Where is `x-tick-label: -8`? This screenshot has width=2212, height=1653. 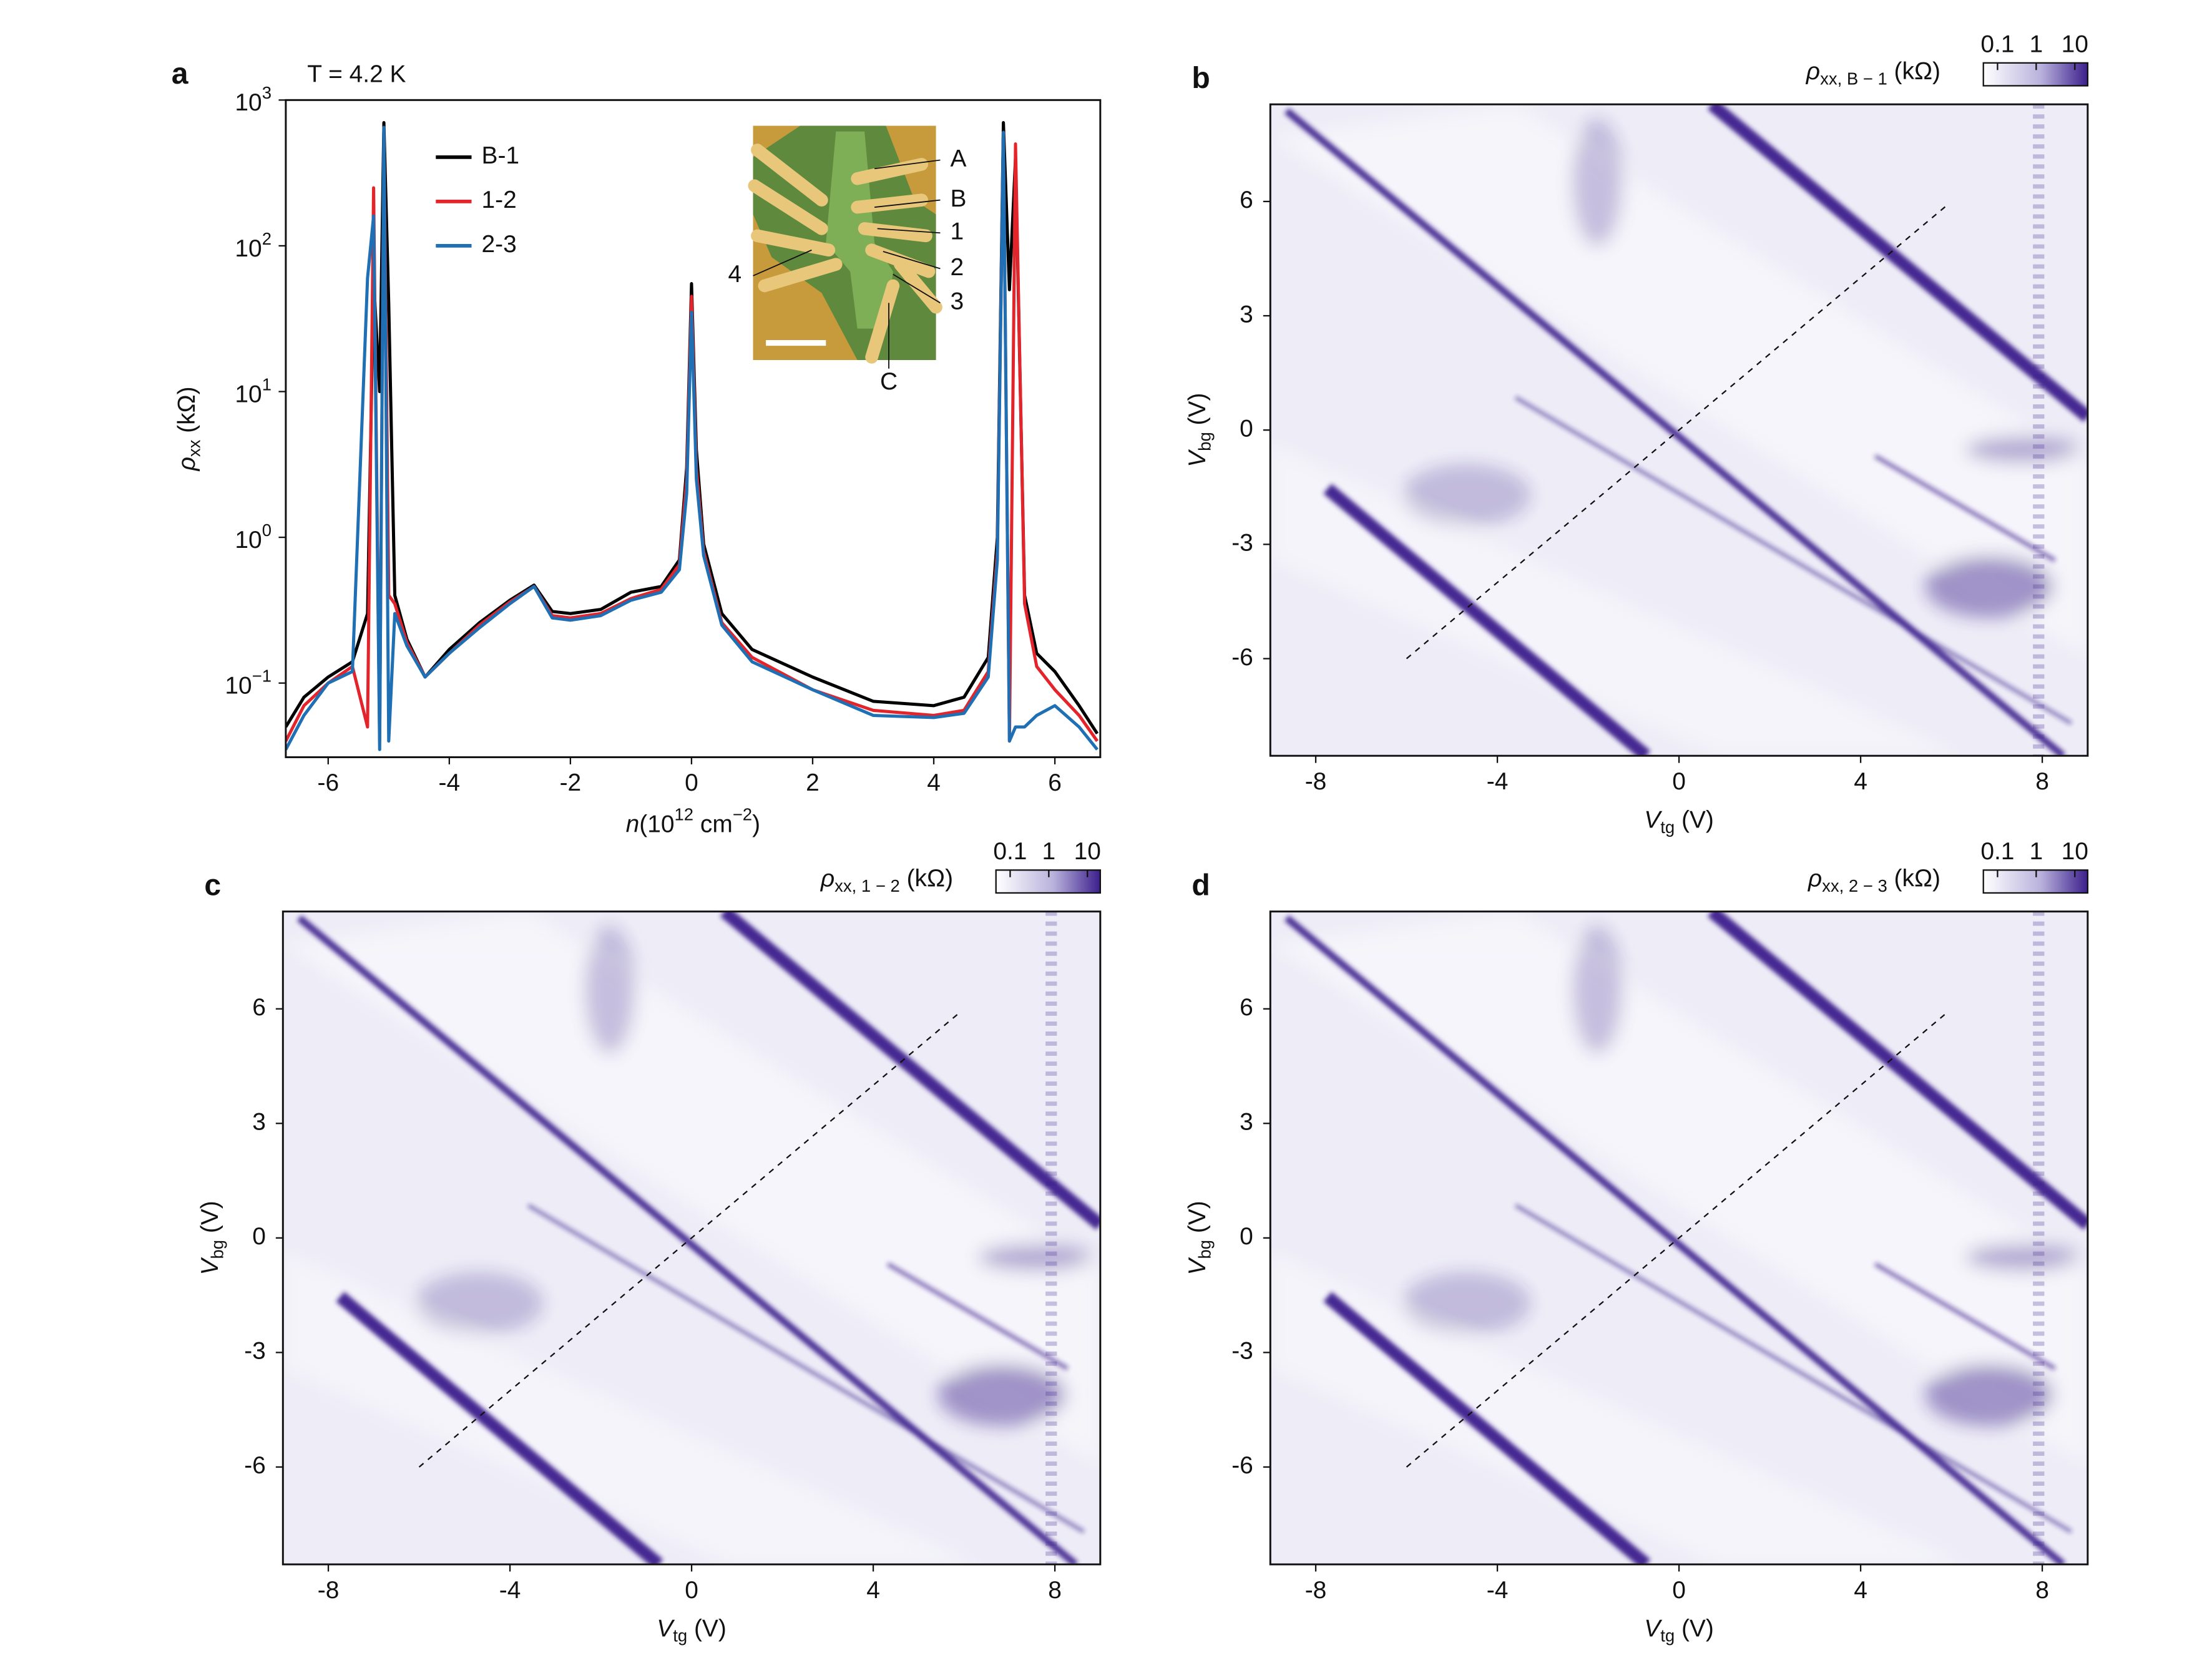
x-tick-label: -8 is located at coordinates (1316, 1591).